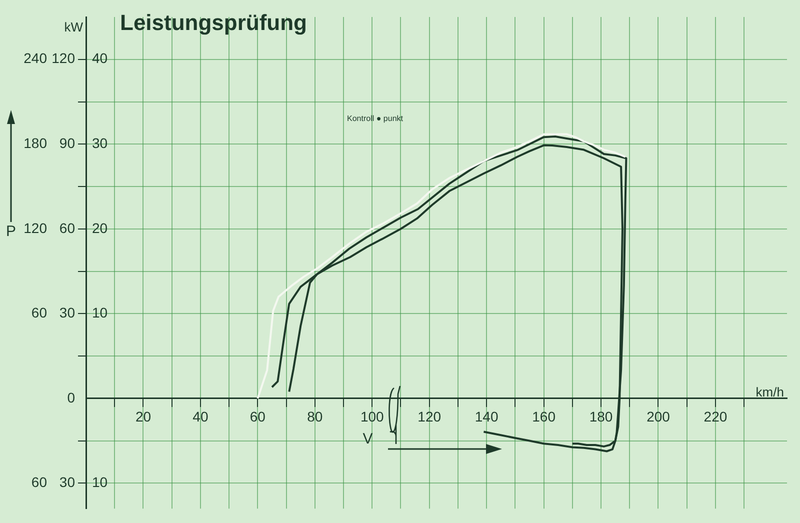  What do you see at coordinates (544, 416) in the screenshot?
I see `x-tick-label: 160` at bounding box center [544, 416].